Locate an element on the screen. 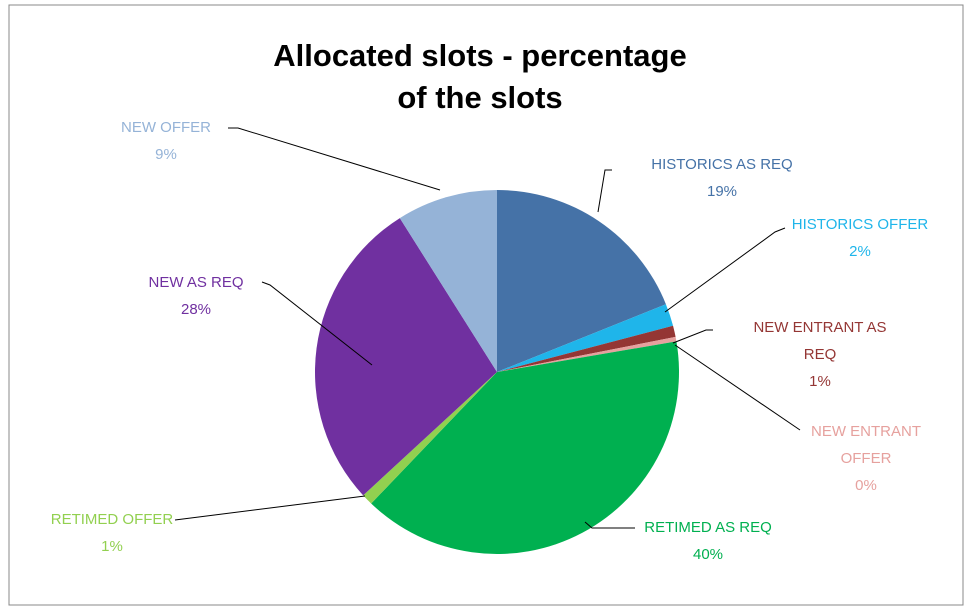 The height and width of the screenshot is (616, 973). value-label: 0% is located at coordinates (866, 485).